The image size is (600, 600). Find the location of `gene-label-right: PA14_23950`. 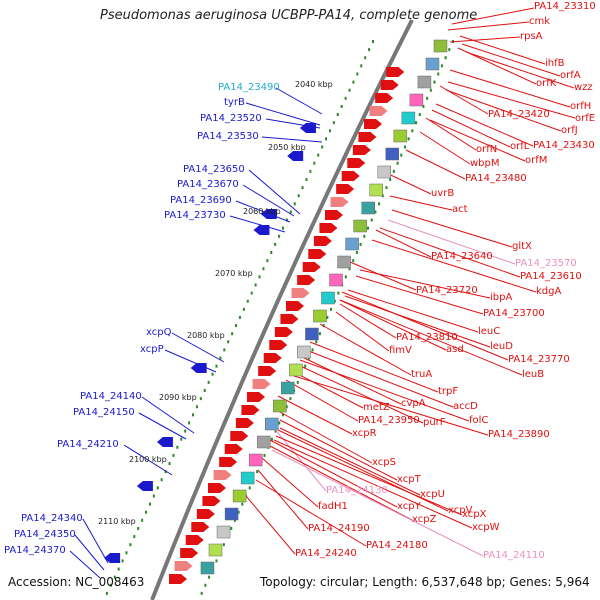

gene-label-right: PA14_23950 is located at coordinates (389, 420).